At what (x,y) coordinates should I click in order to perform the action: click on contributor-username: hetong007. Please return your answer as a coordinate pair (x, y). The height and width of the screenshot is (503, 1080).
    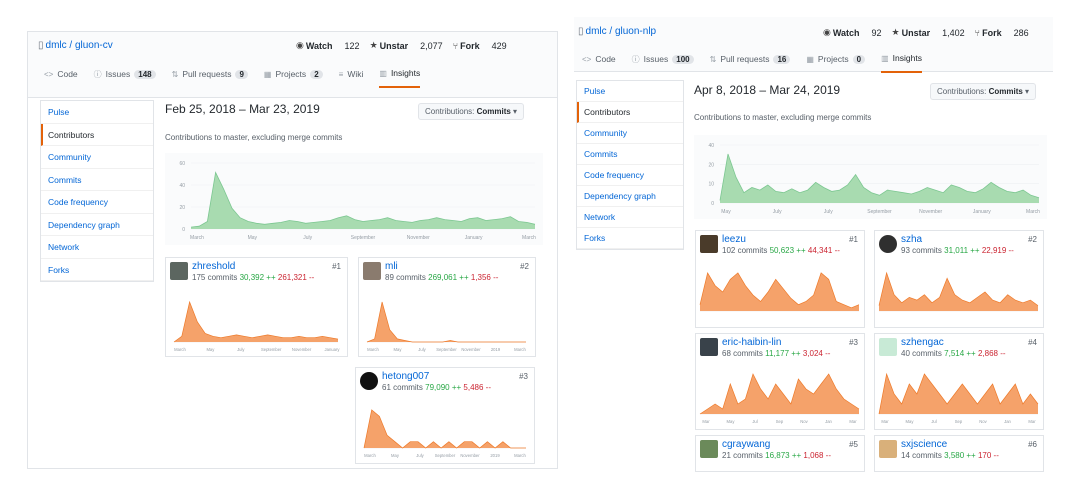
    Looking at the image, I should click on (406, 376).